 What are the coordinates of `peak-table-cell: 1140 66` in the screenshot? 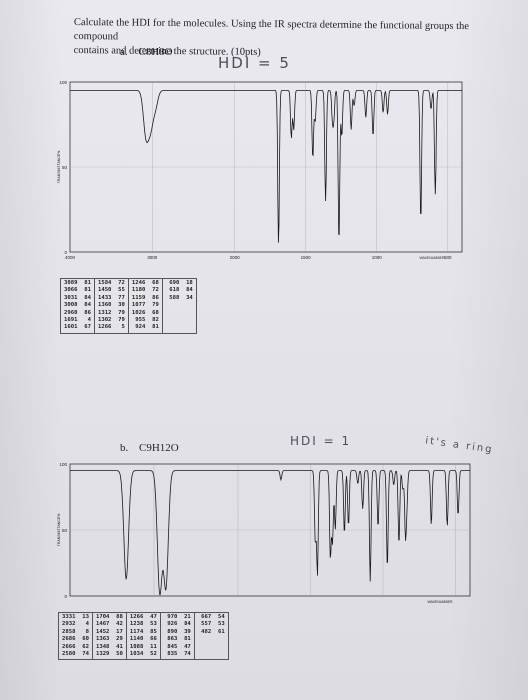 It's located at (143, 639).